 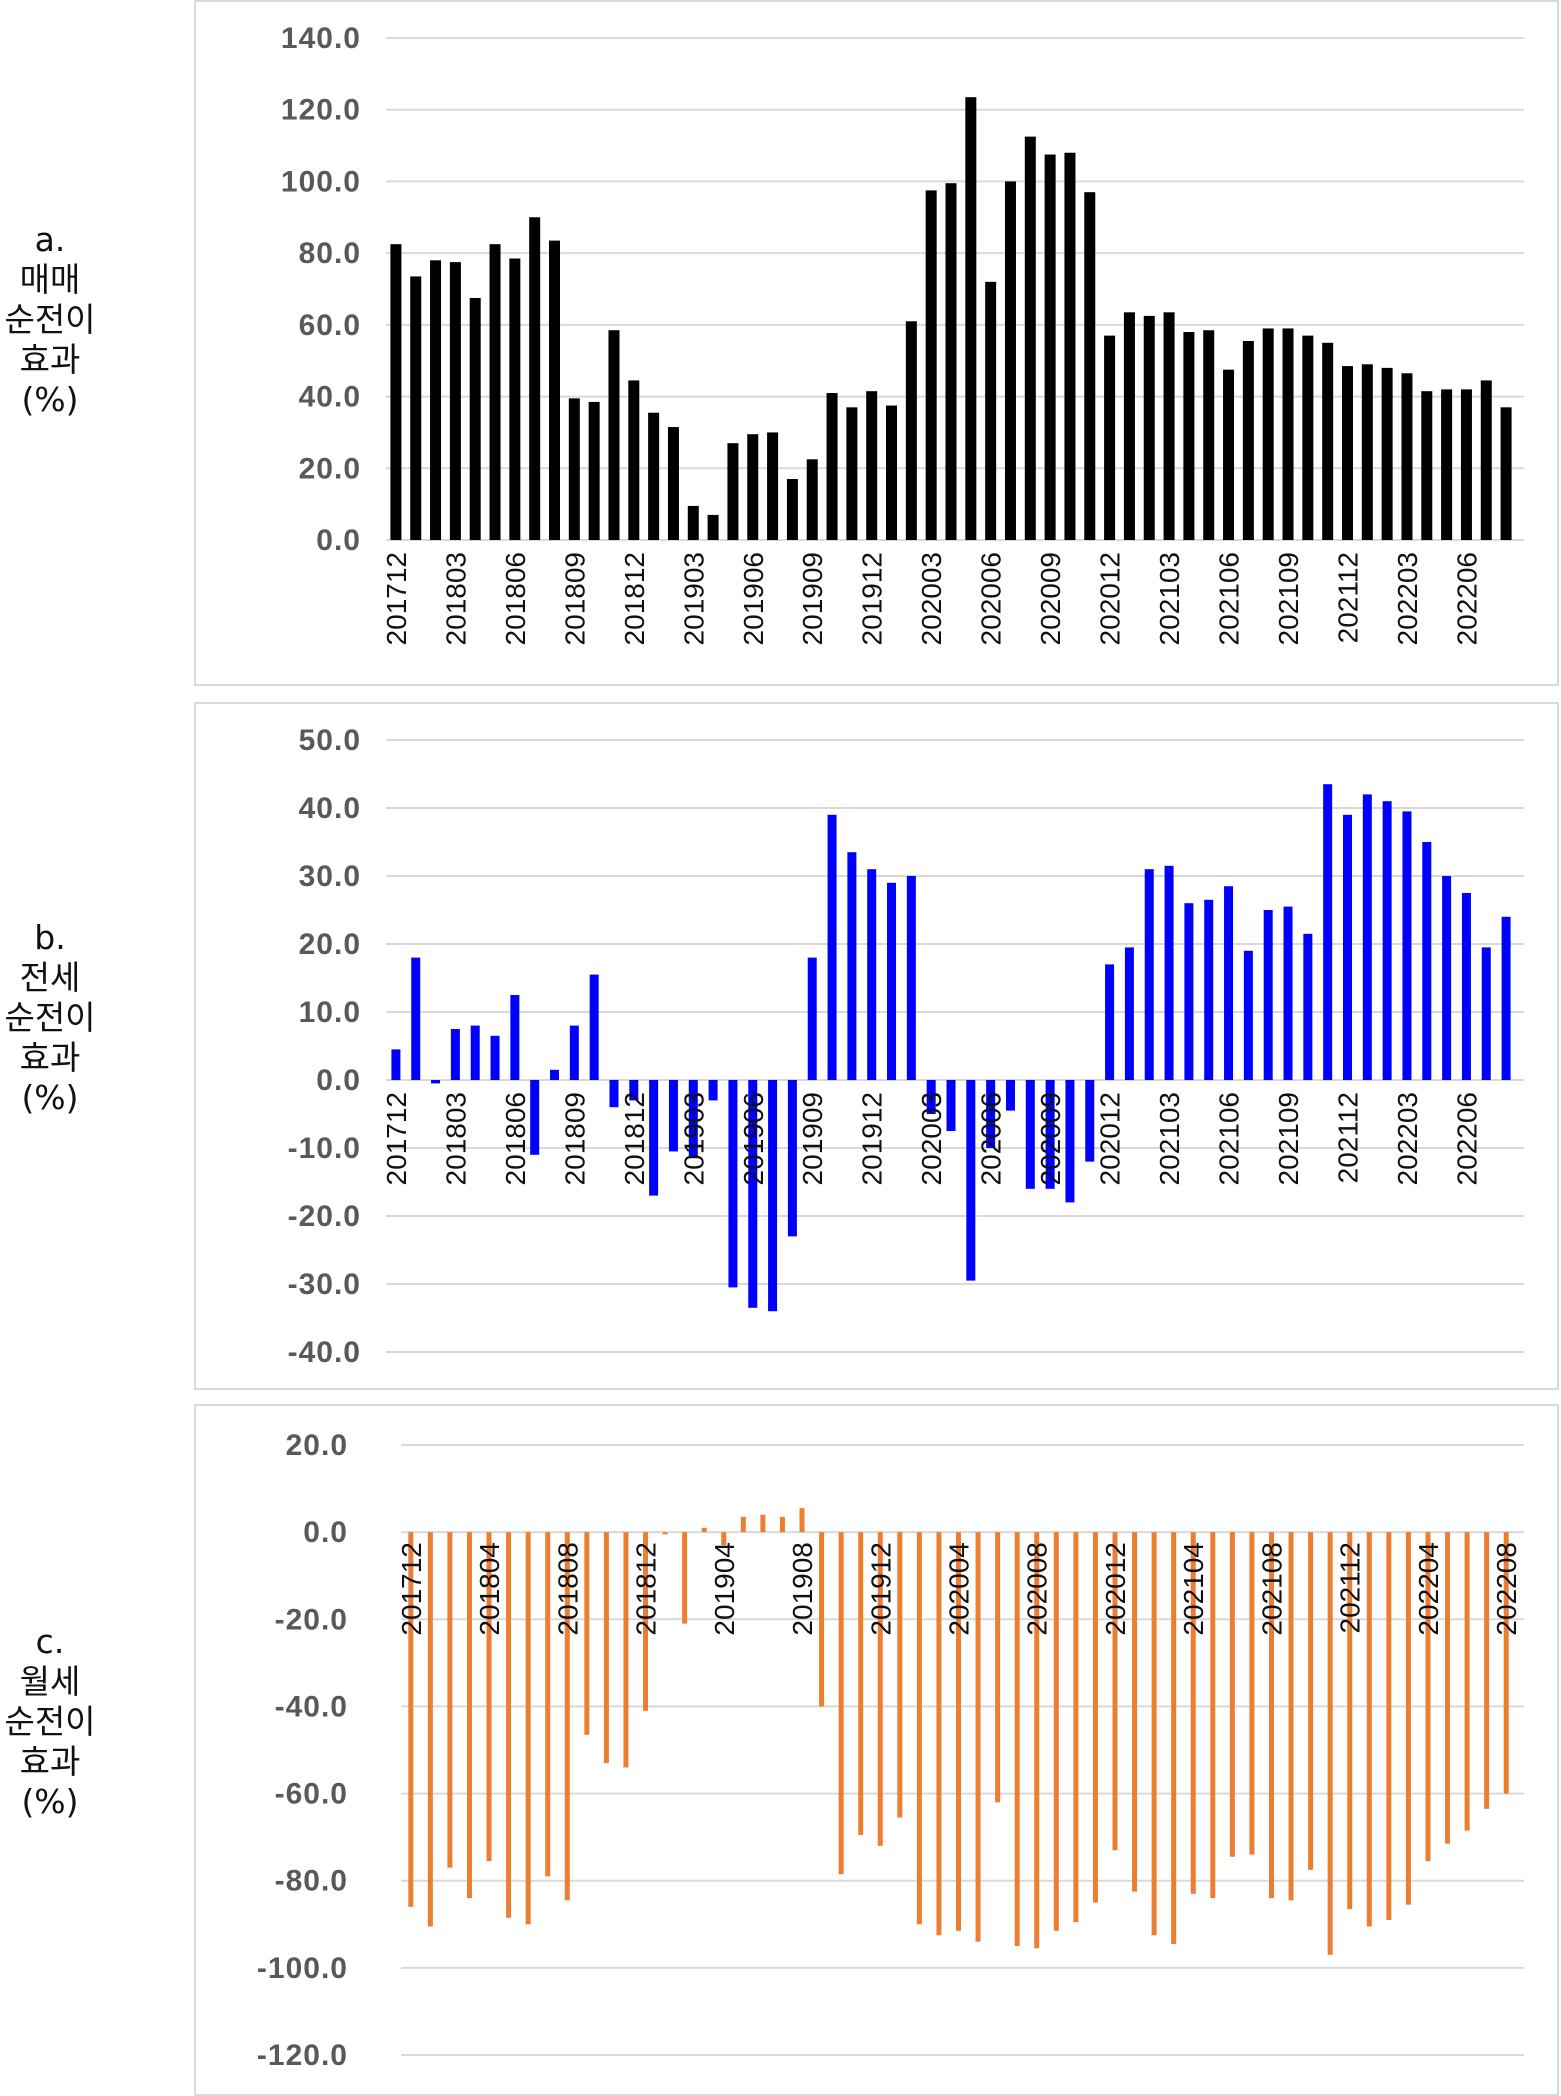 What do you see at coordinates (1347, 597) in the screenshot?
I see `x-tick-label: 202112` at bounding box center [1347, 597].